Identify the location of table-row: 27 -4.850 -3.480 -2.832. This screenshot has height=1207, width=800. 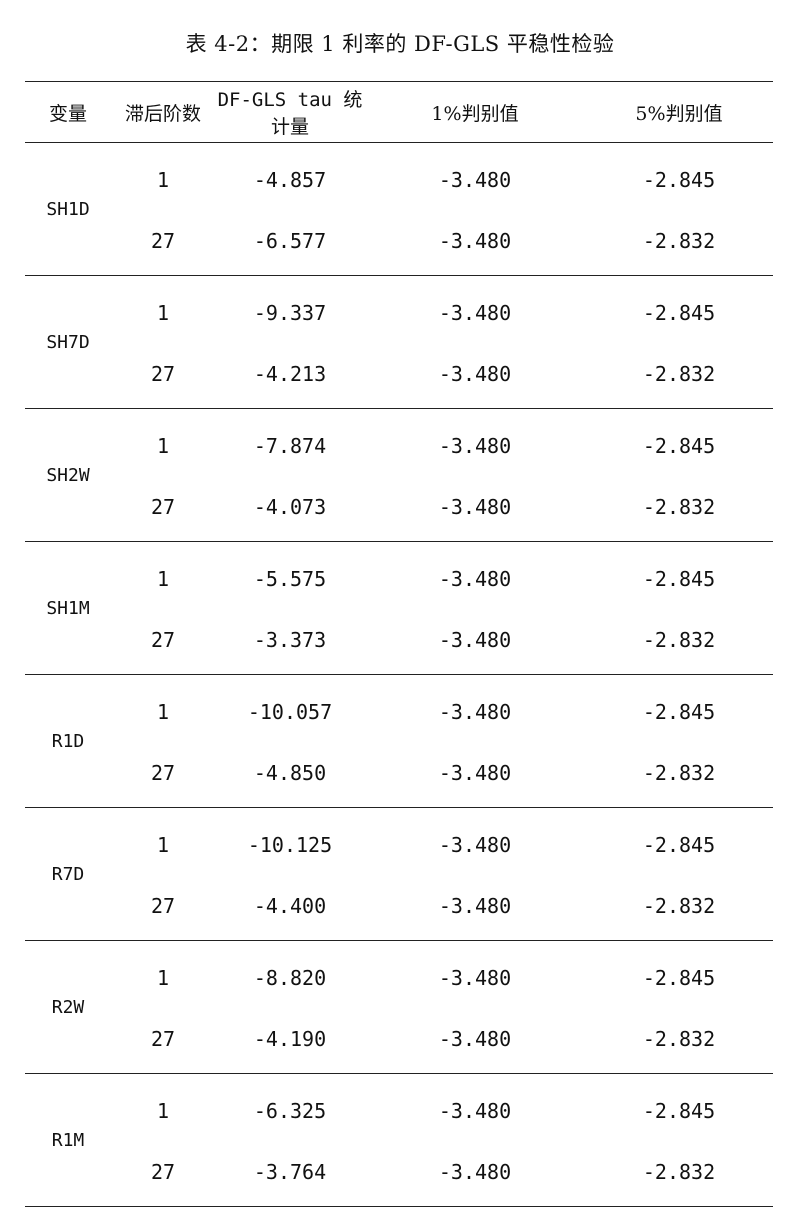
(399, 775).